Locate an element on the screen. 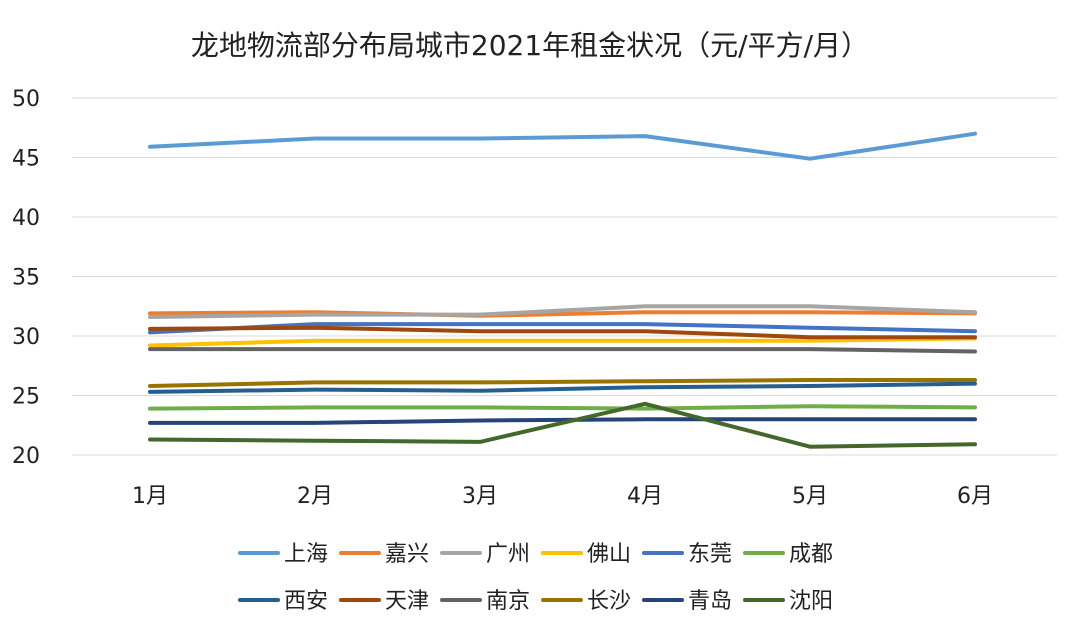 This screenshot has height=631, width=1080. legend-item: 沈阳 is located at coordinates (788, 601).